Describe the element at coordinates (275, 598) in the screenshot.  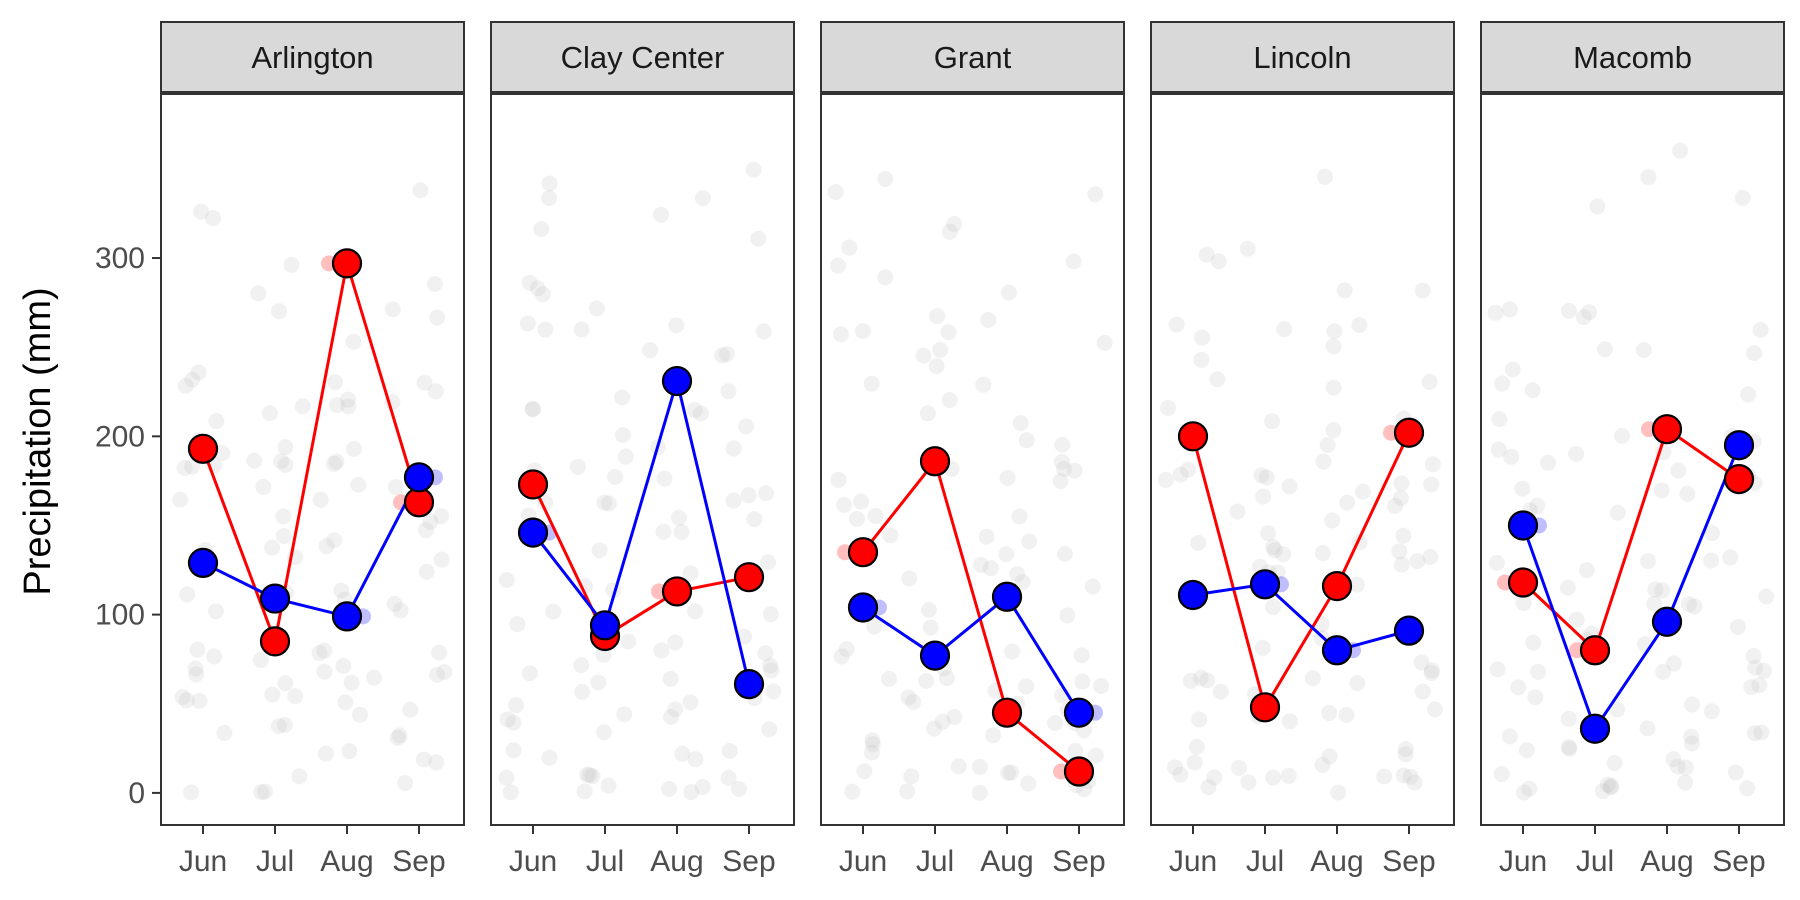
I see `data-point-blue-jul` at that location.